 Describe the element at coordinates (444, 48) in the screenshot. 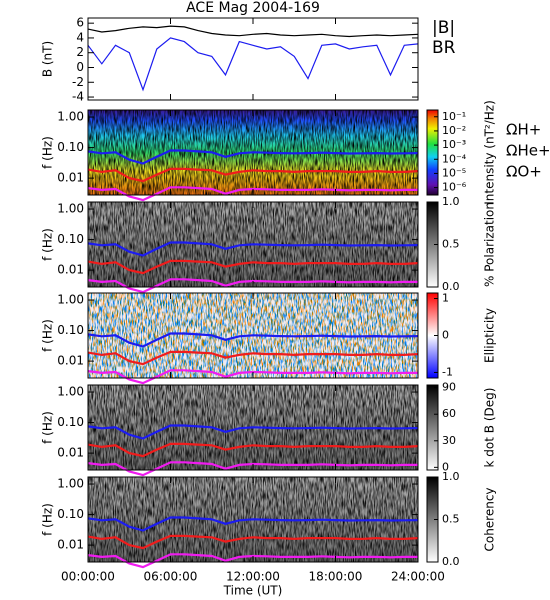

I see `legend-entry: BR` at that location.